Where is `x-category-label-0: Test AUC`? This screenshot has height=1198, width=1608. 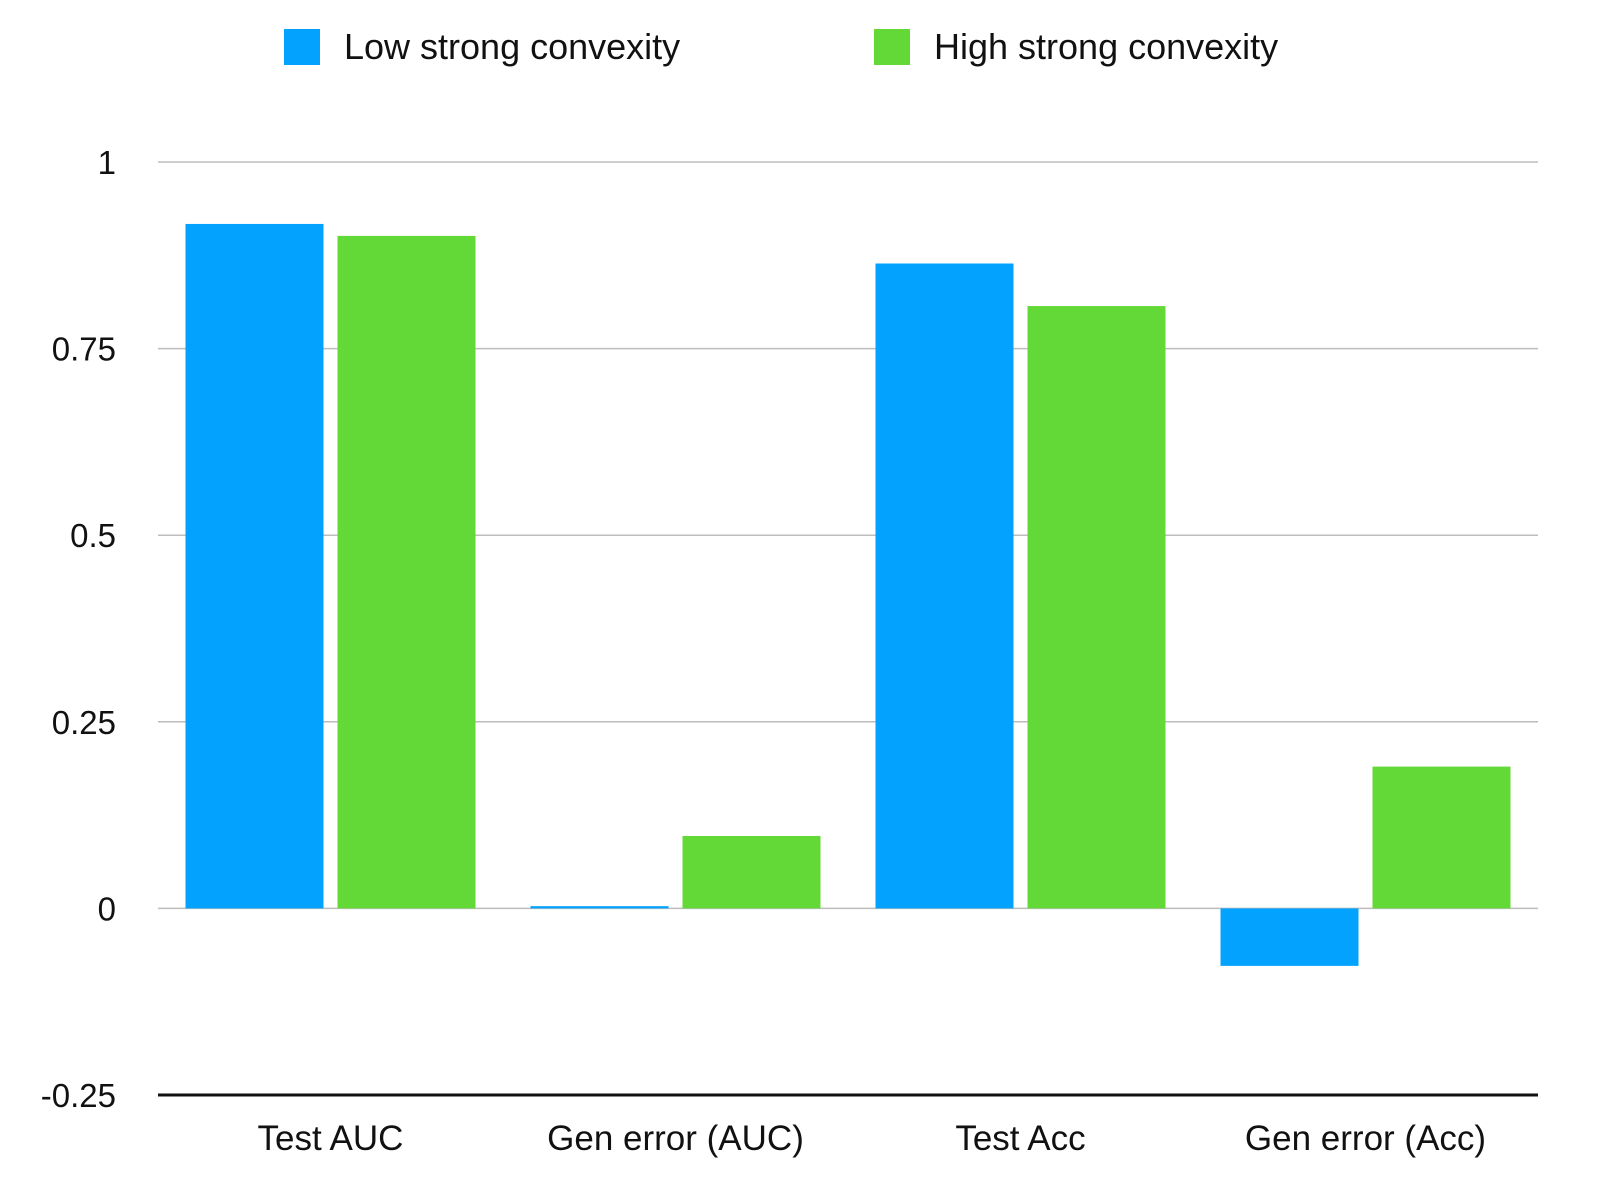
x-category-label-0: Test AUC is located at coordinates (331, 1138).